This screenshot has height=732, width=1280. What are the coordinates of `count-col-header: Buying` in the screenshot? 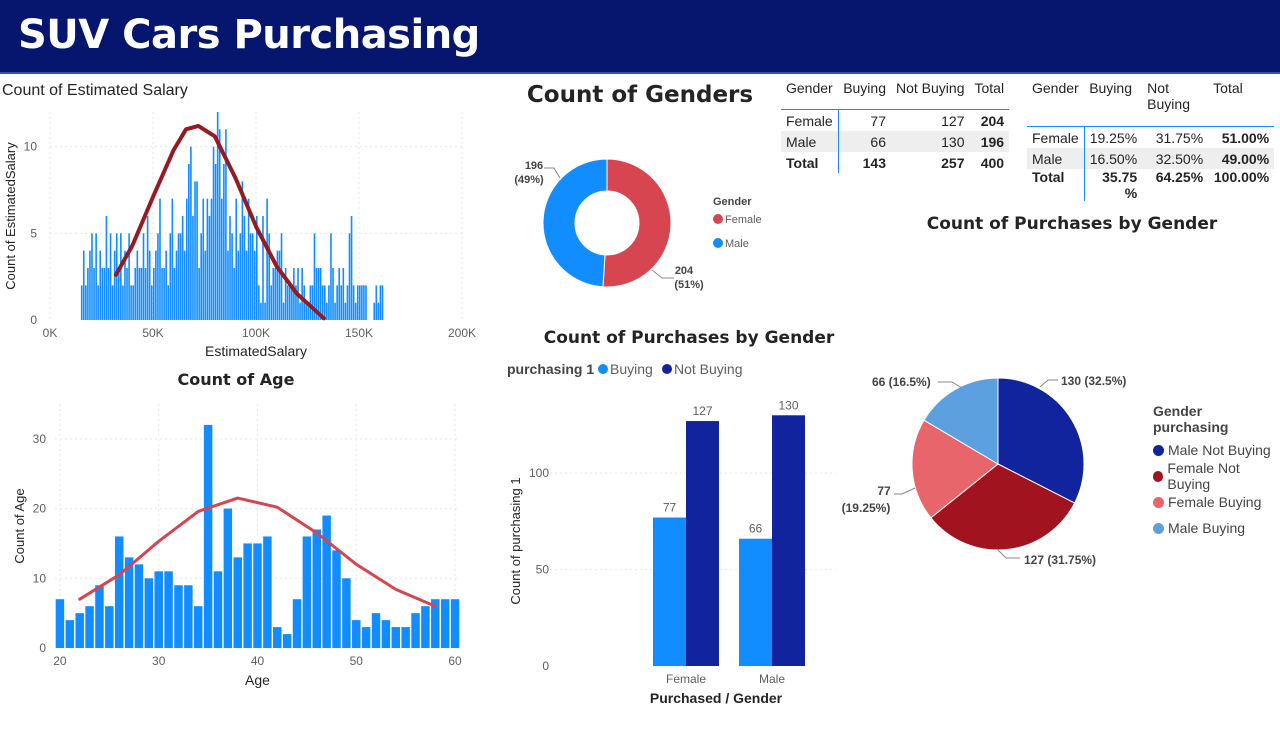 It's located at (864, 88).